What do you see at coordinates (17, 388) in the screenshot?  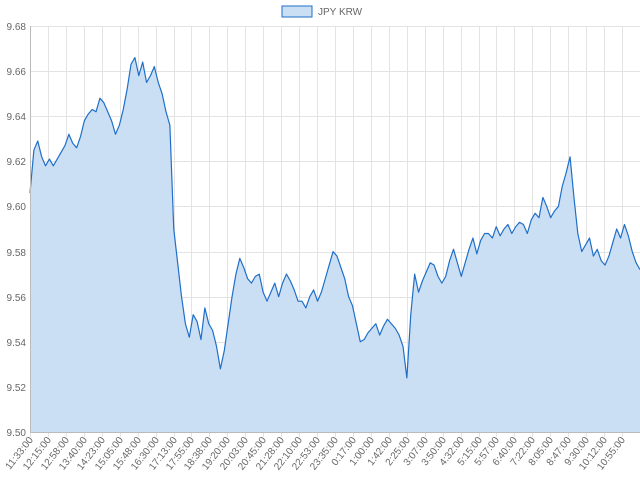 I see `y-tick-label: 9.52` at bounding box center [17, 388].